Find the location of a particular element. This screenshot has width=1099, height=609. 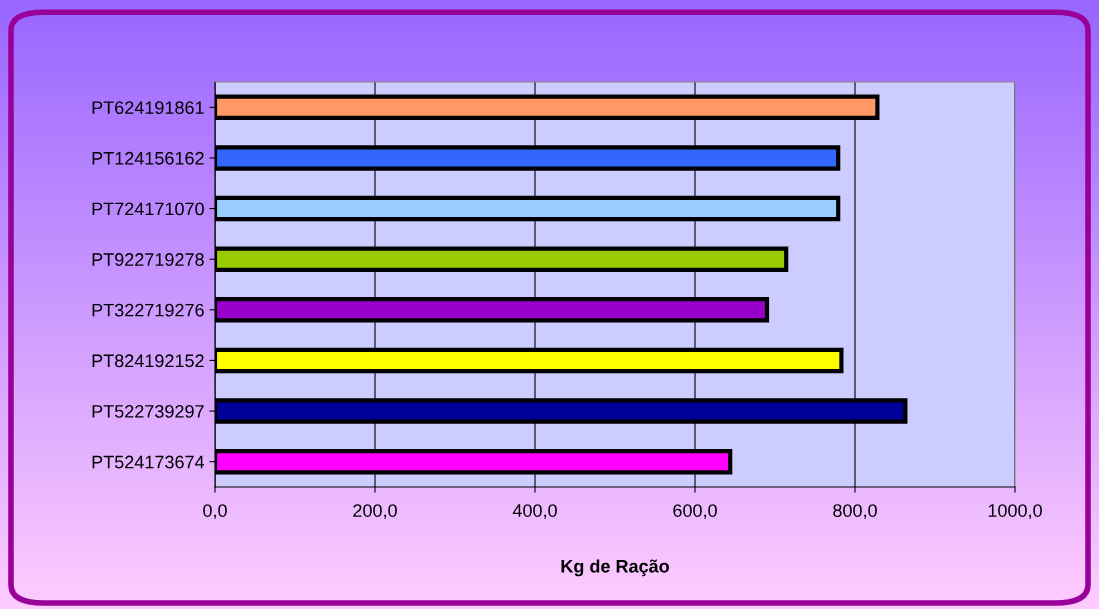

x-tick-label: 1000,0 is located at coordinates (1015, 512).